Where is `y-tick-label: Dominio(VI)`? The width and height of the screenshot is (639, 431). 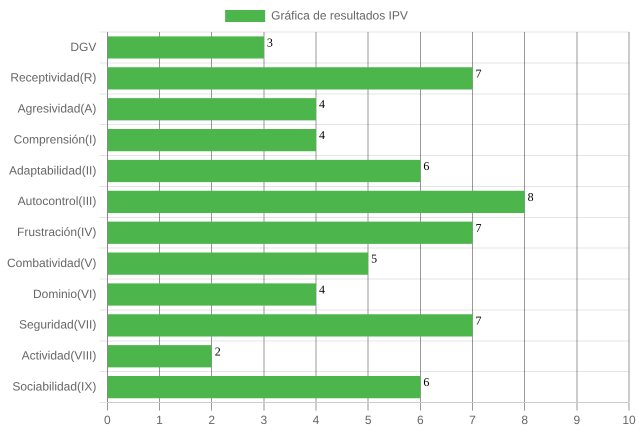
y-tick-label: Dominio(VI) is located at coordinates (64, 293).